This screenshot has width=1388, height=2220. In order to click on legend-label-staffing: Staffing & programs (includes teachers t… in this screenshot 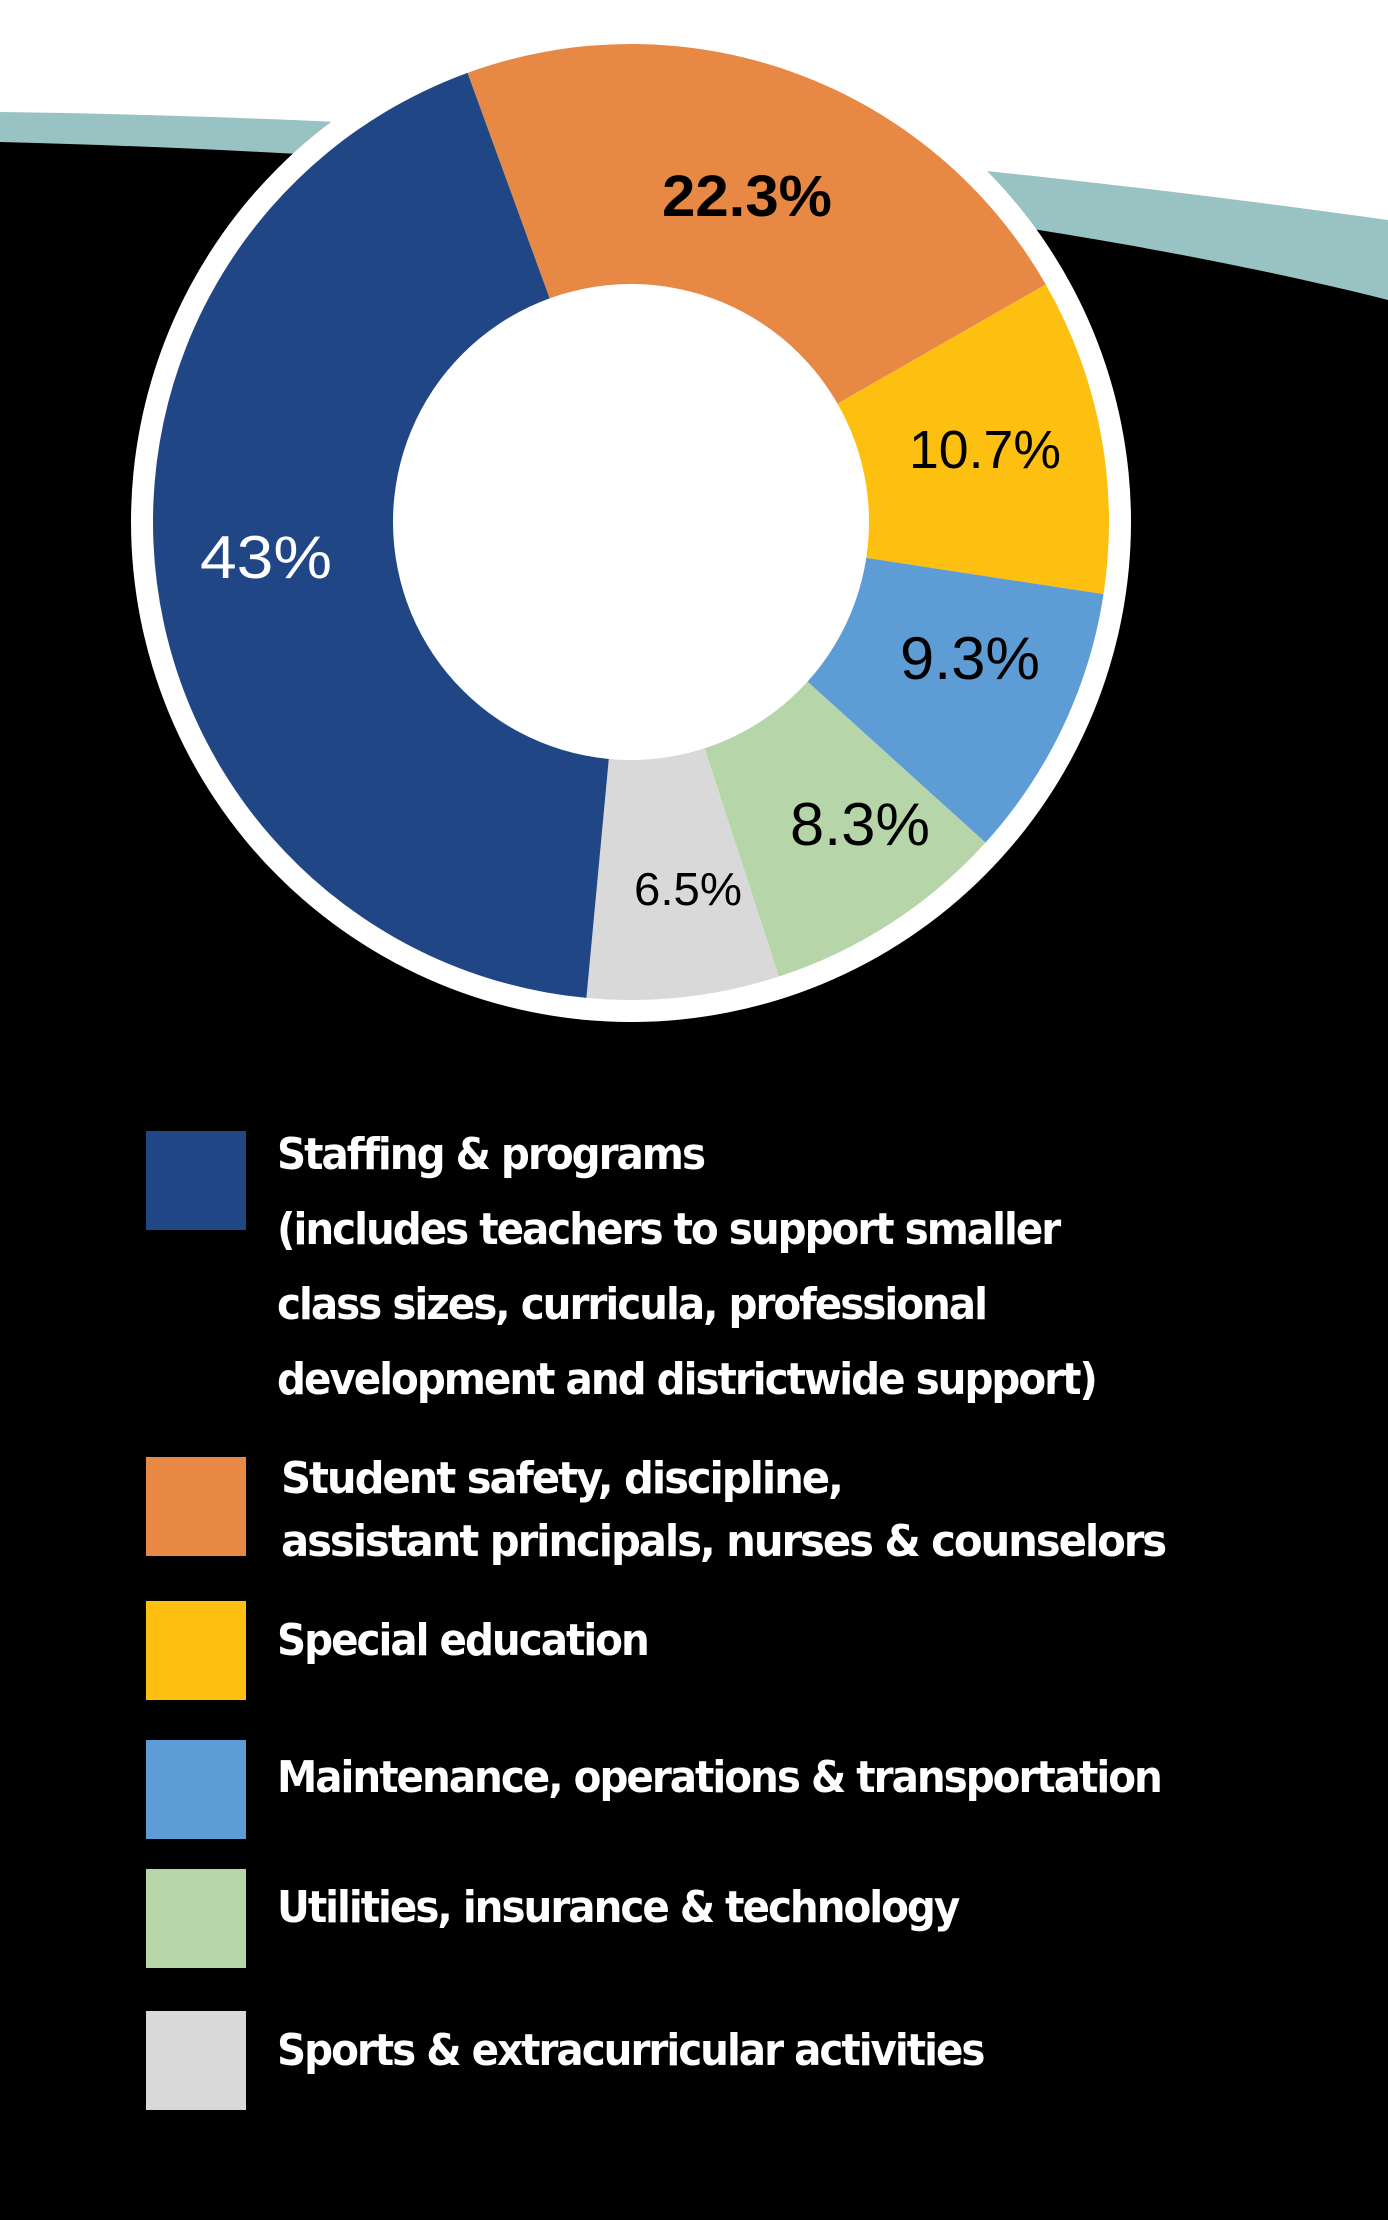, I will do `click(687, 1267)`.